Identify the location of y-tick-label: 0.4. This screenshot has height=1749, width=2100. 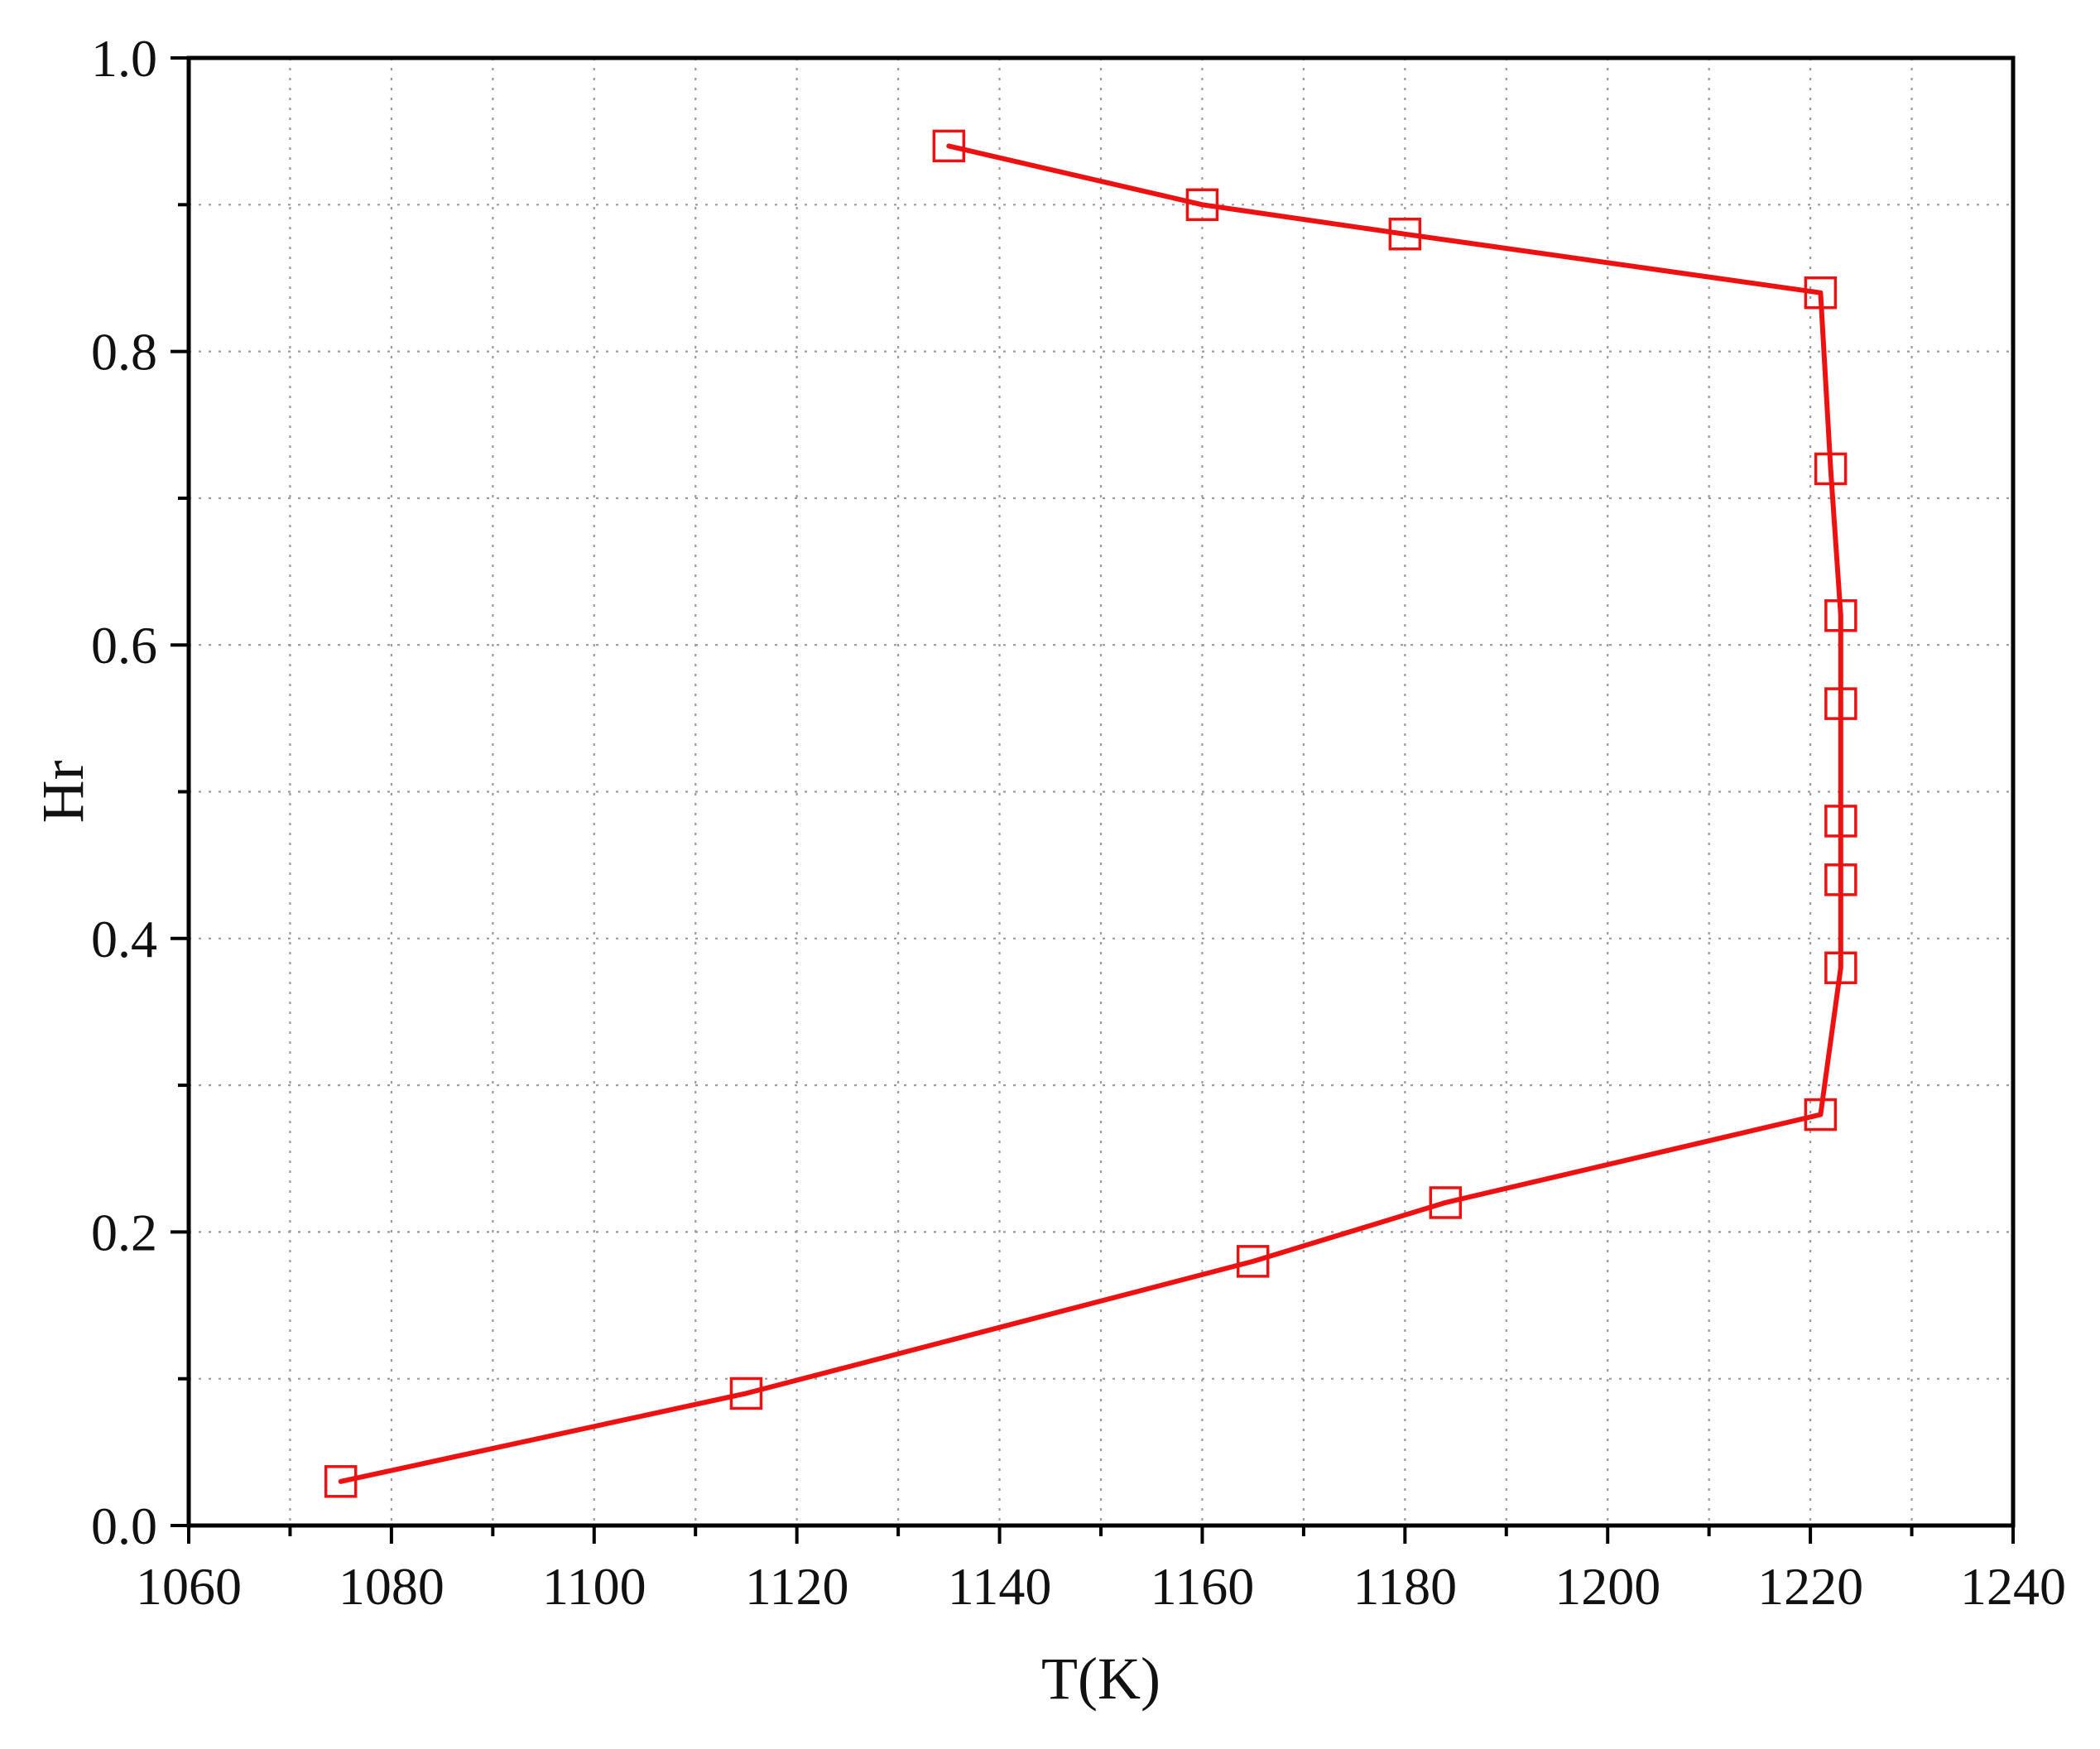
(124, 939).